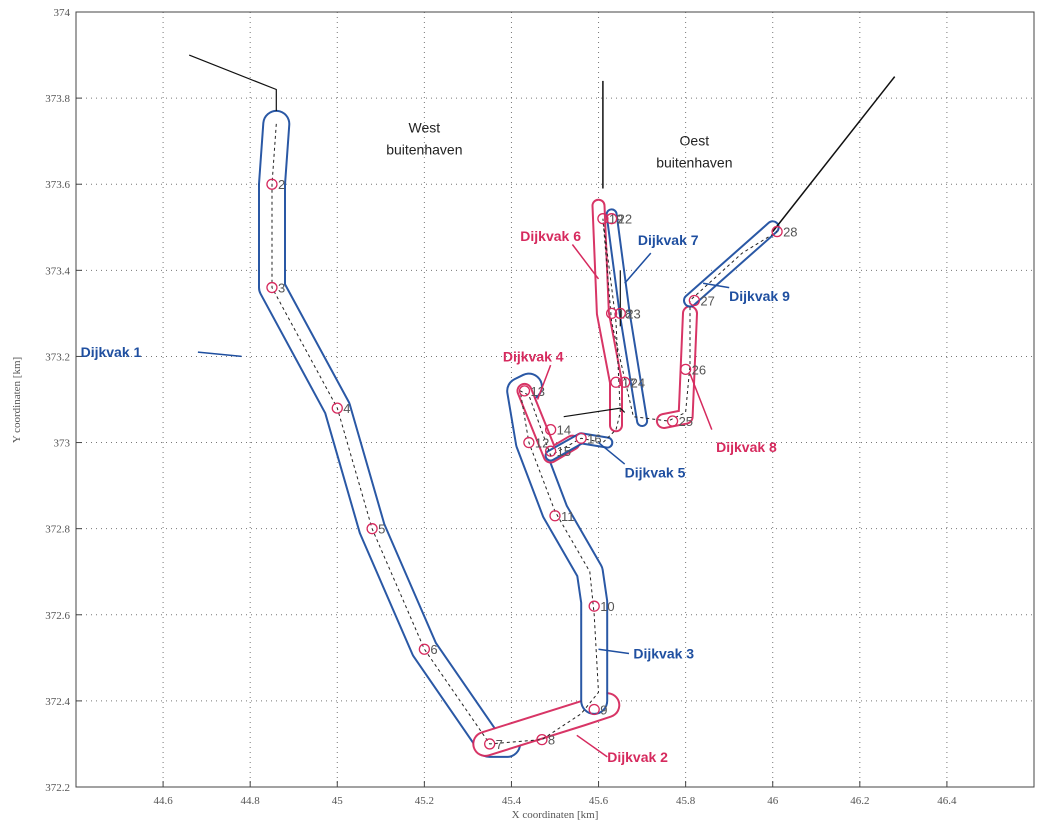 This screenshot has height=826, width=1041. I want to click on dike-point-label: 11, so click(568, 516).